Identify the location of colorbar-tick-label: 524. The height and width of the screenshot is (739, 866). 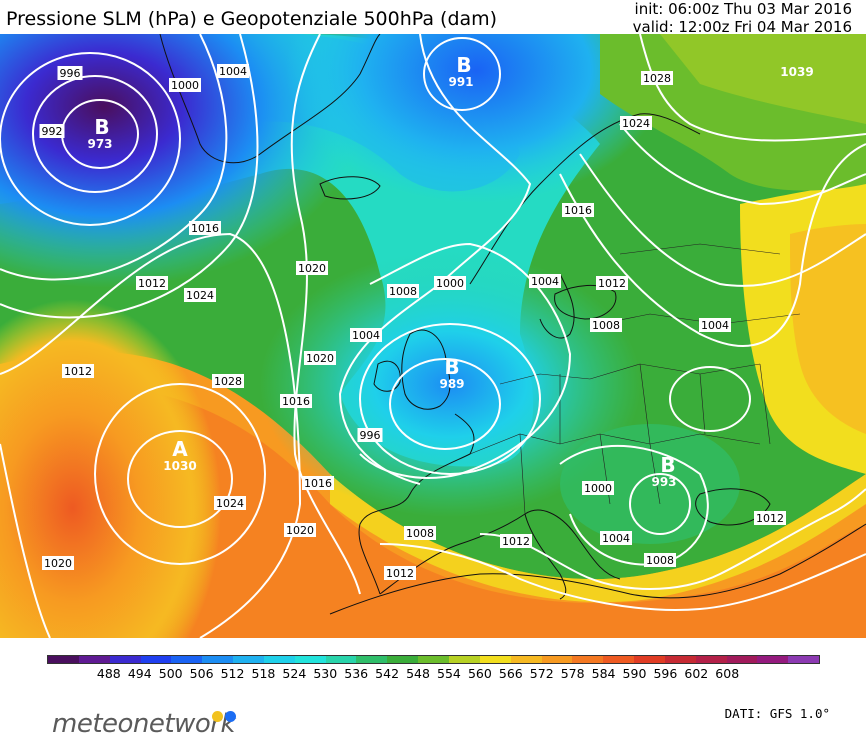
(294, 673).